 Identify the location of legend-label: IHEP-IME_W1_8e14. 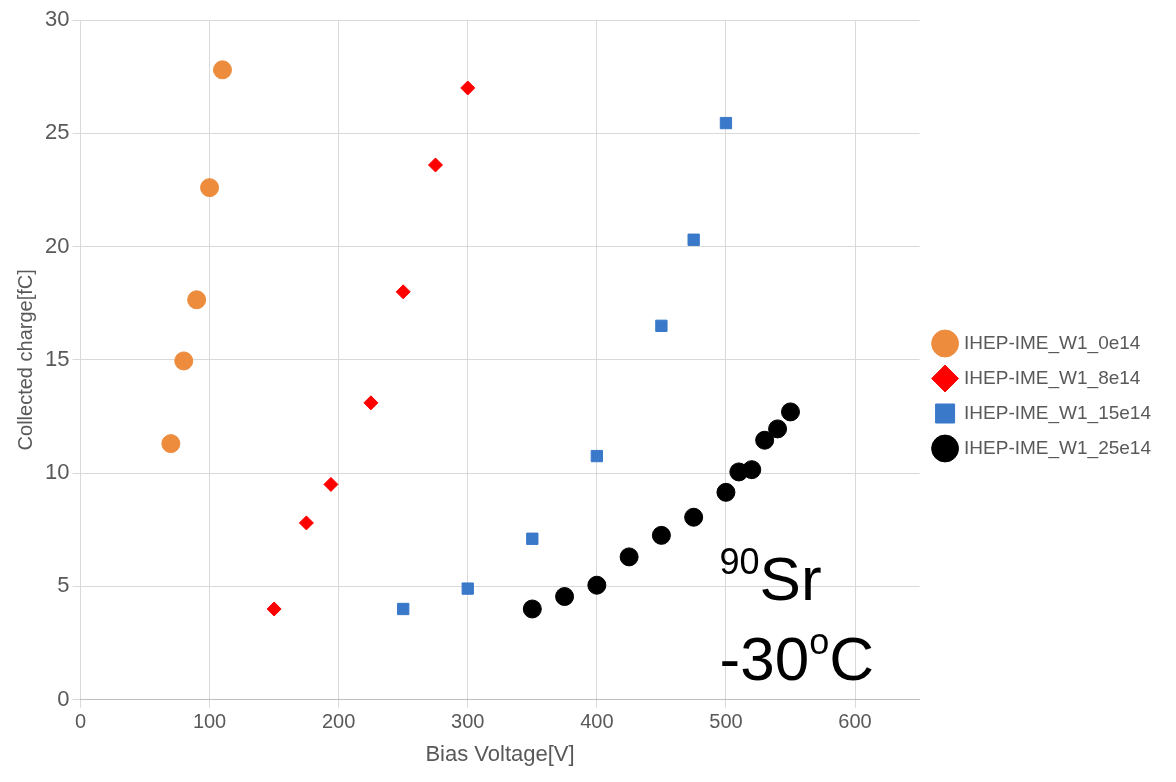
(1052, 377).